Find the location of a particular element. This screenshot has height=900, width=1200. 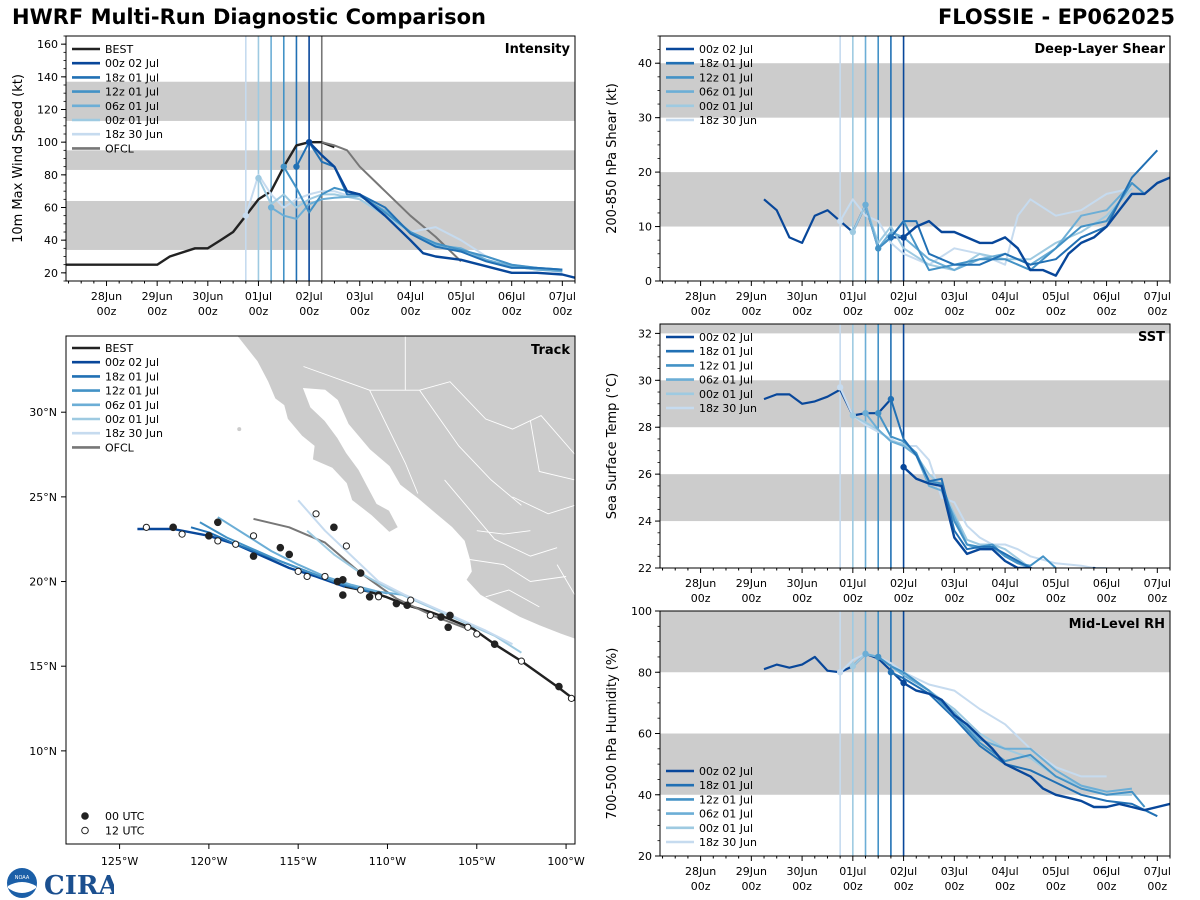

y-axis-label: 200-850 hPa Shear (kt) is located at coordinates (612, 158).